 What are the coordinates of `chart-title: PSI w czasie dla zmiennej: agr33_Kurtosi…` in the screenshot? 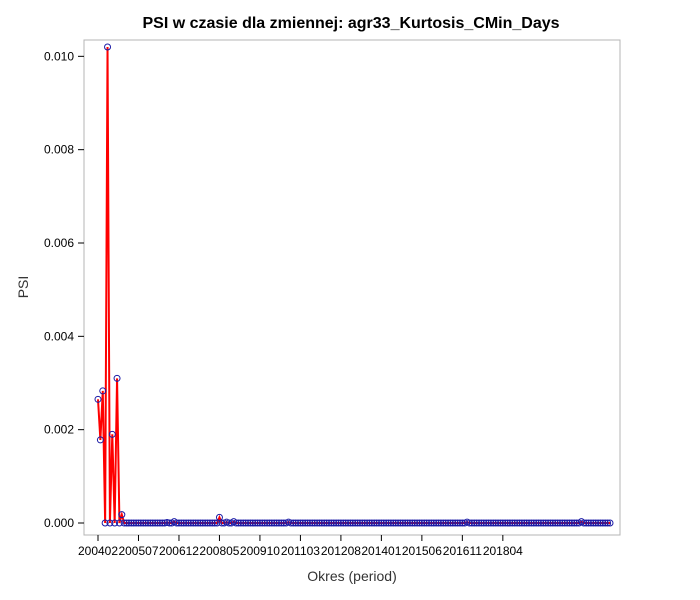 It's located at (350, 23).